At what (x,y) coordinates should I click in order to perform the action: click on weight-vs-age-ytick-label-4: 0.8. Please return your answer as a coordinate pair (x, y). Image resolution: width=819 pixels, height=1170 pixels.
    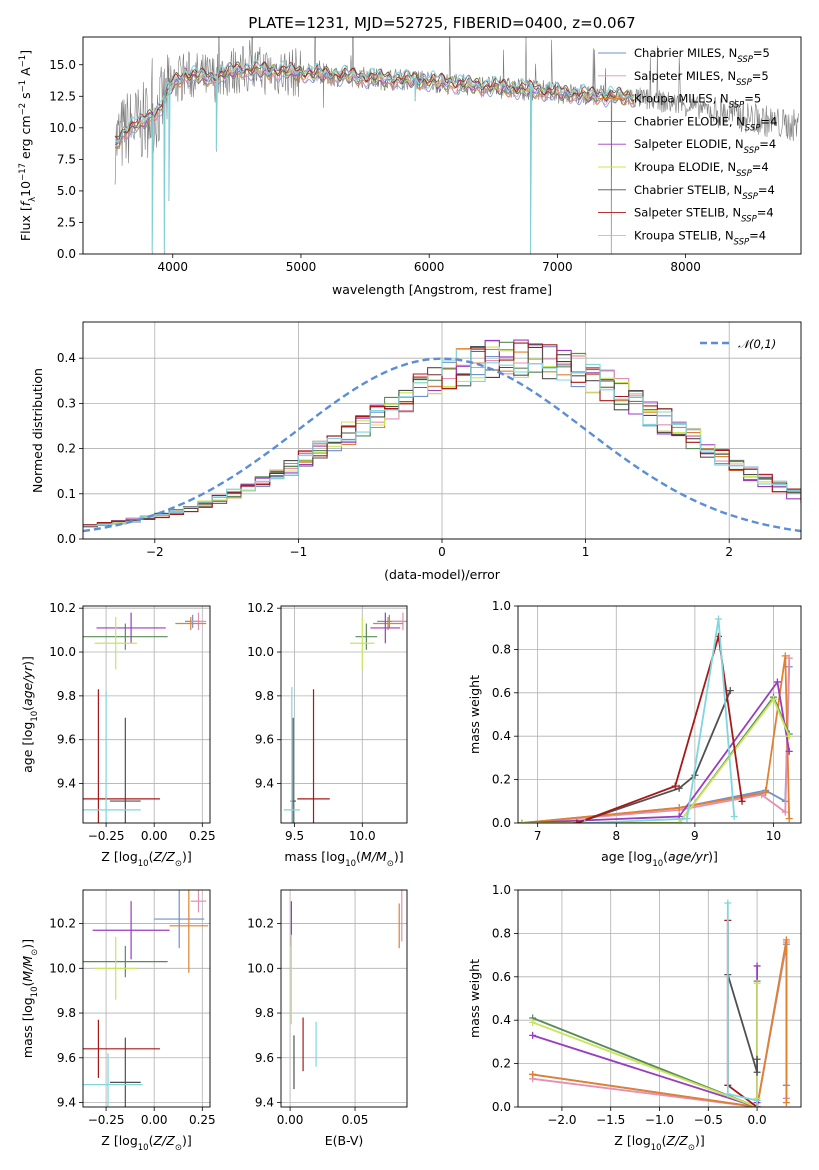
    Looking at the image, I should click on (501, 649).